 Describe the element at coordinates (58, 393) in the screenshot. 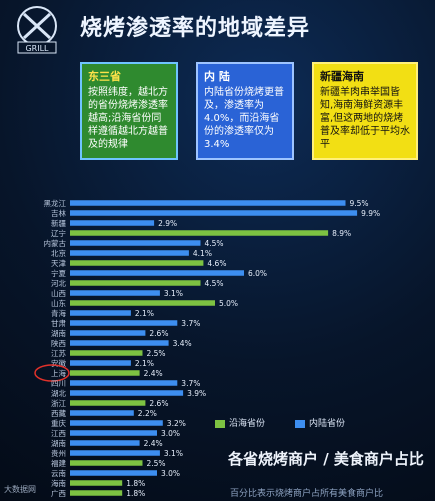

I see `y-tick-label: 湖北` at that location.